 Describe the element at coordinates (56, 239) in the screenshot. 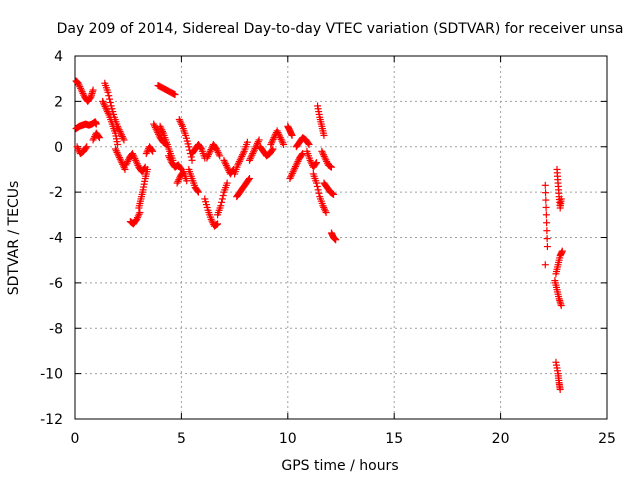

I see `y-tick-label: -4` at that location.